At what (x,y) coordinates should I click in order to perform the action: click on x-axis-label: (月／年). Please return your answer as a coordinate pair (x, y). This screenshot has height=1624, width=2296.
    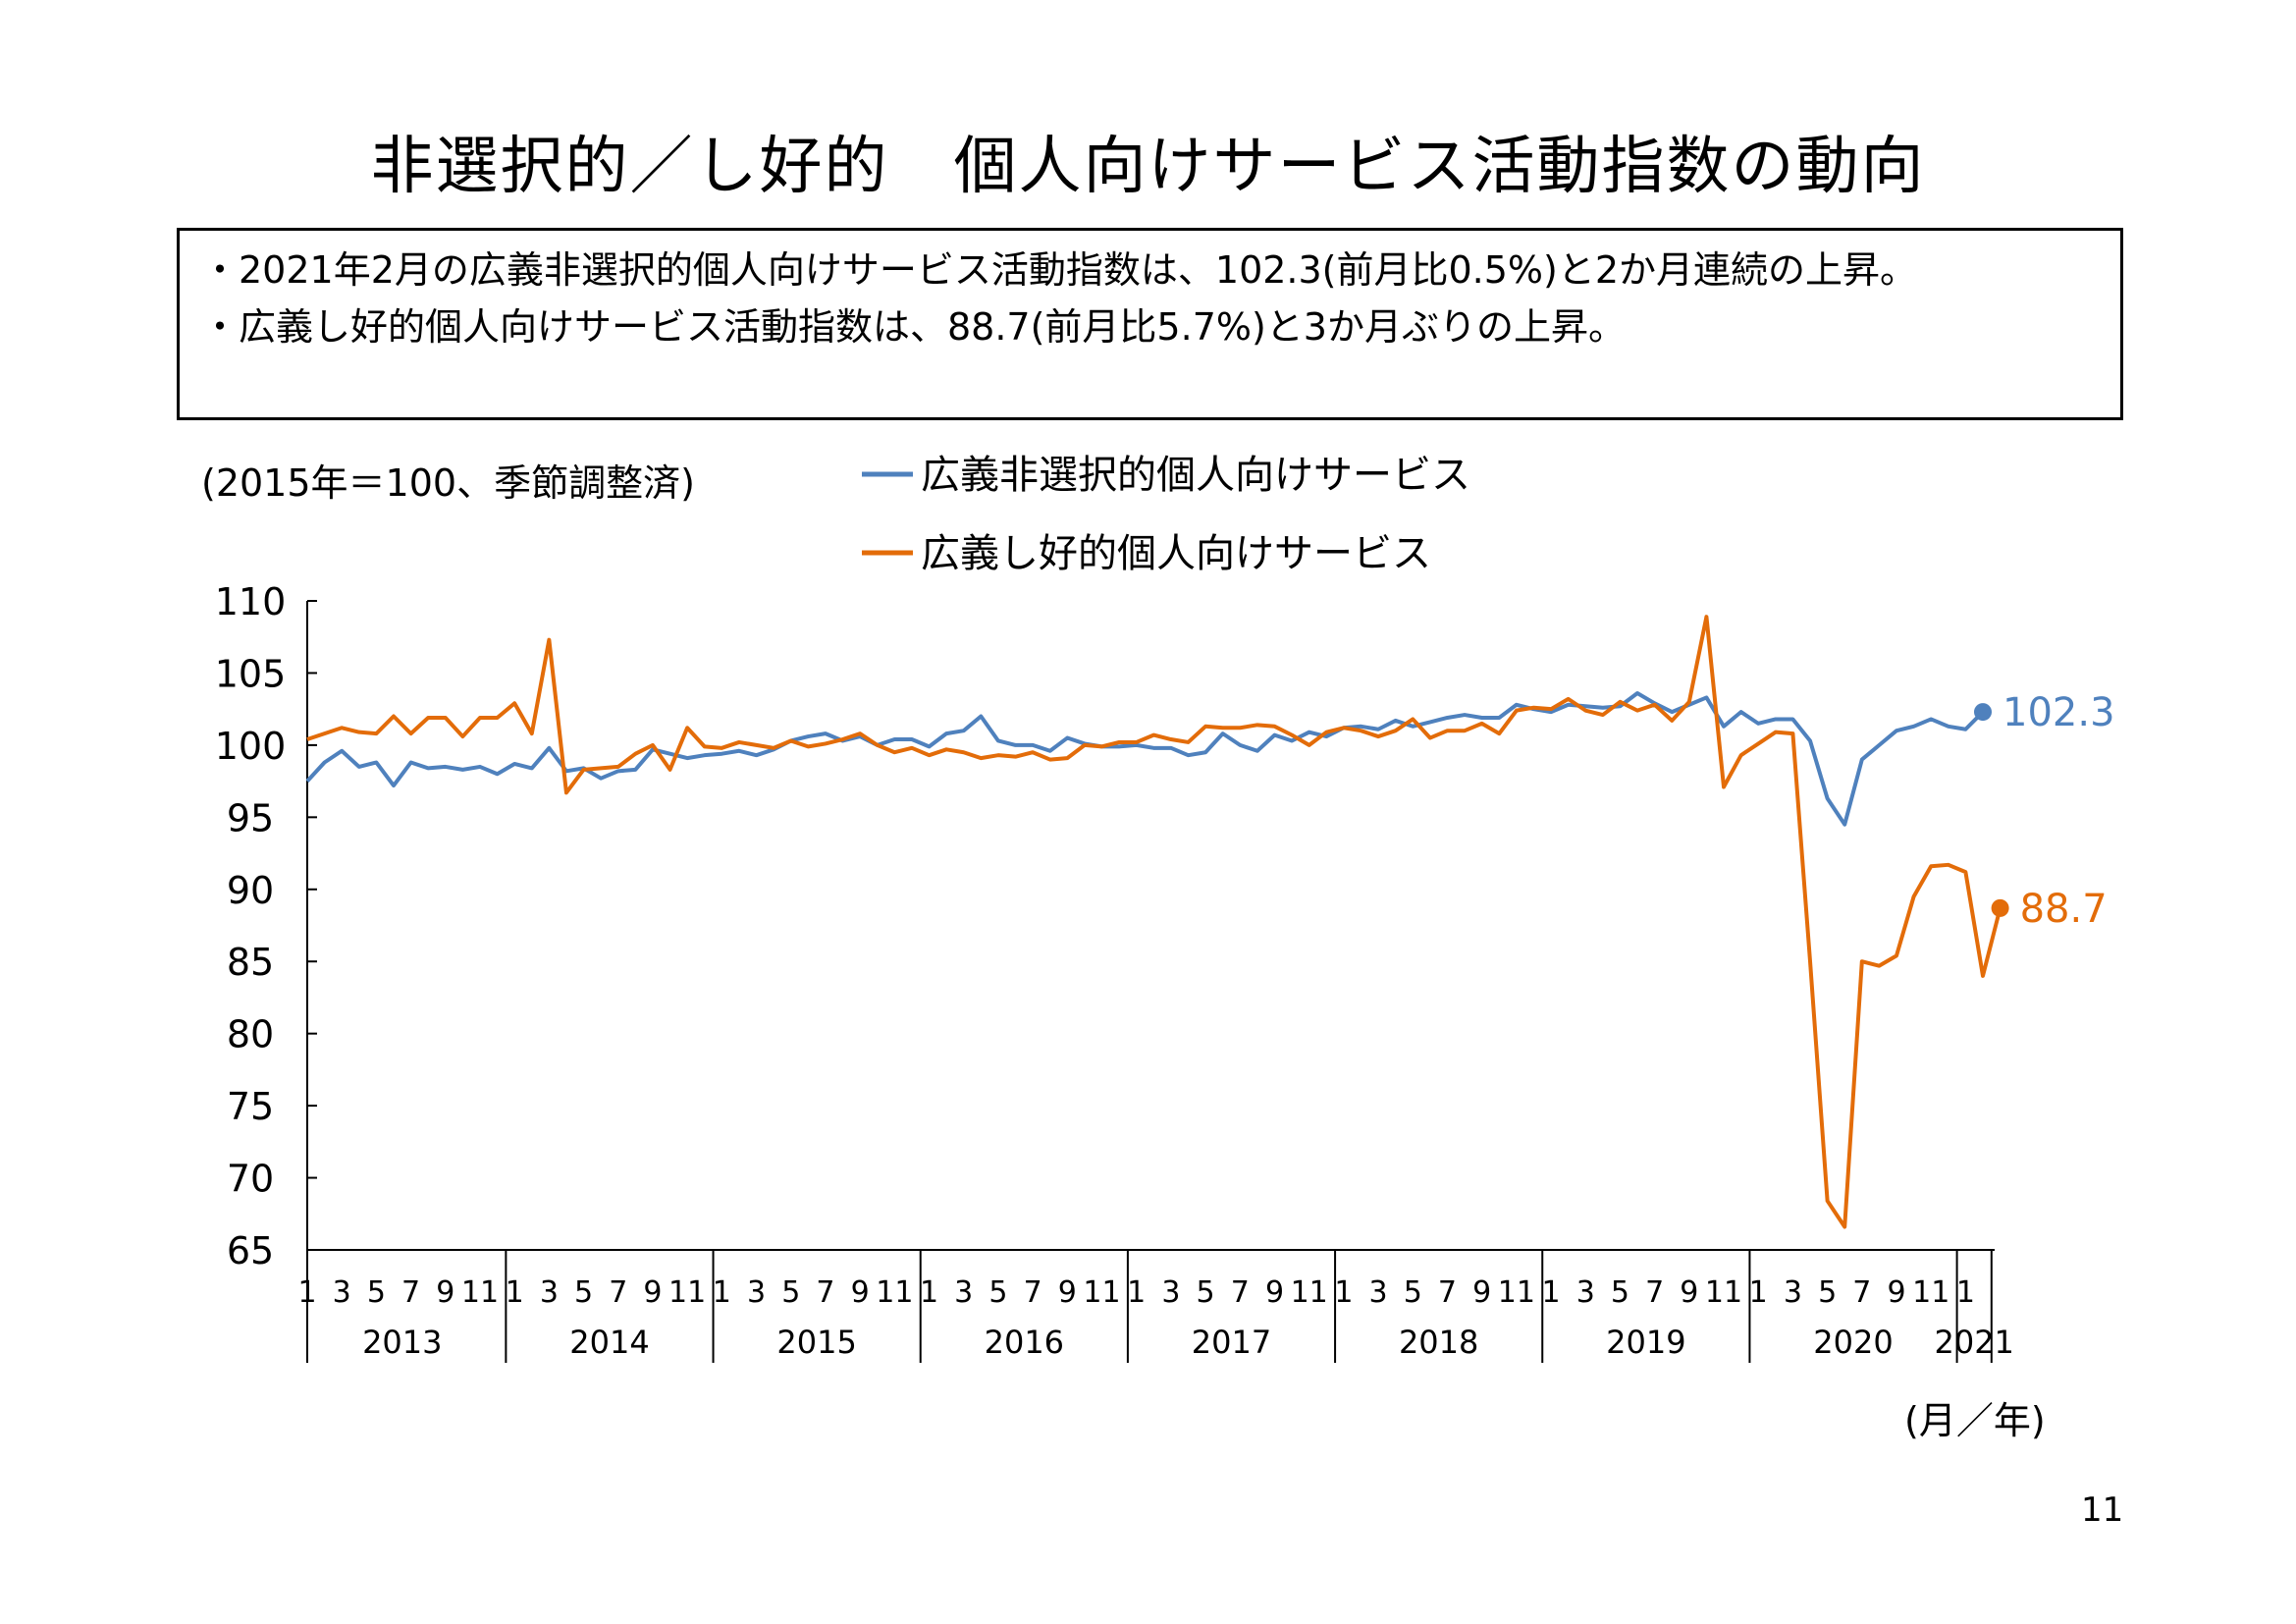
    Looking at the image, I should click on (1975, 1420).